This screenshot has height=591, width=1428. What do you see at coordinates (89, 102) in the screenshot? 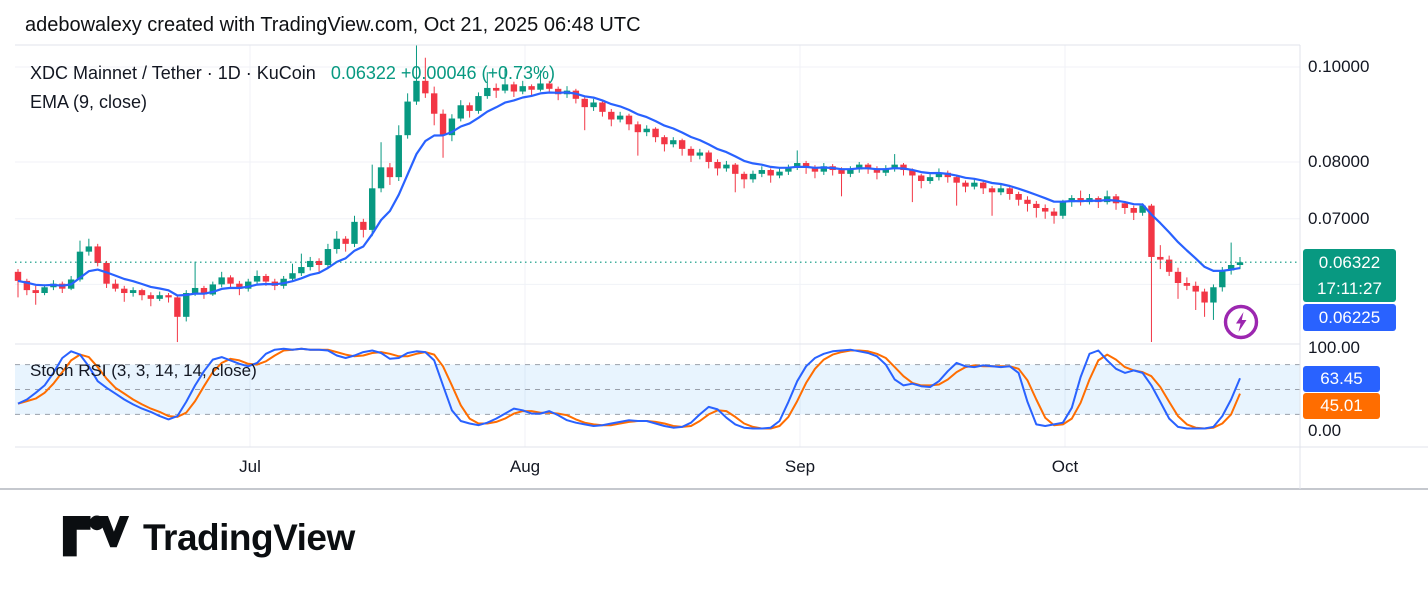
I see `ema-legend: EMA (9, close)` at bounding box center [89, 102].